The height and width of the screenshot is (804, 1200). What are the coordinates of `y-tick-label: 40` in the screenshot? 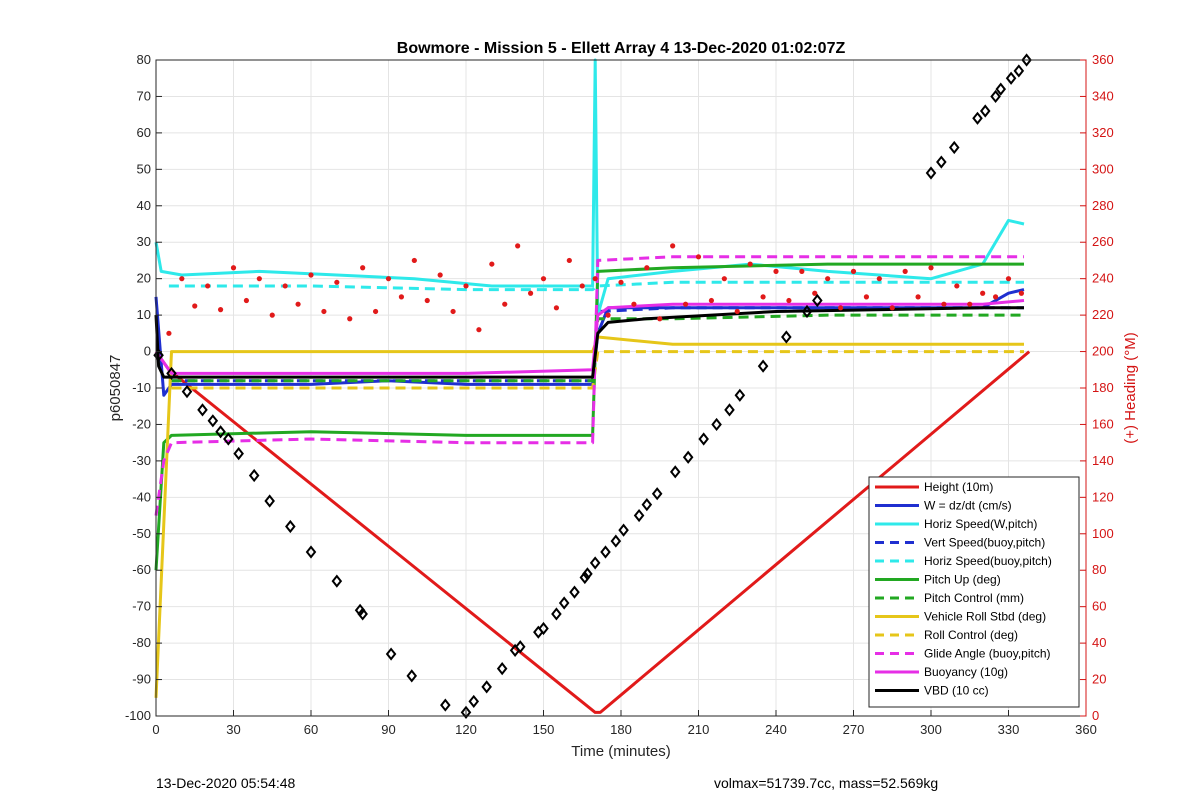 It's located at (144, 205).